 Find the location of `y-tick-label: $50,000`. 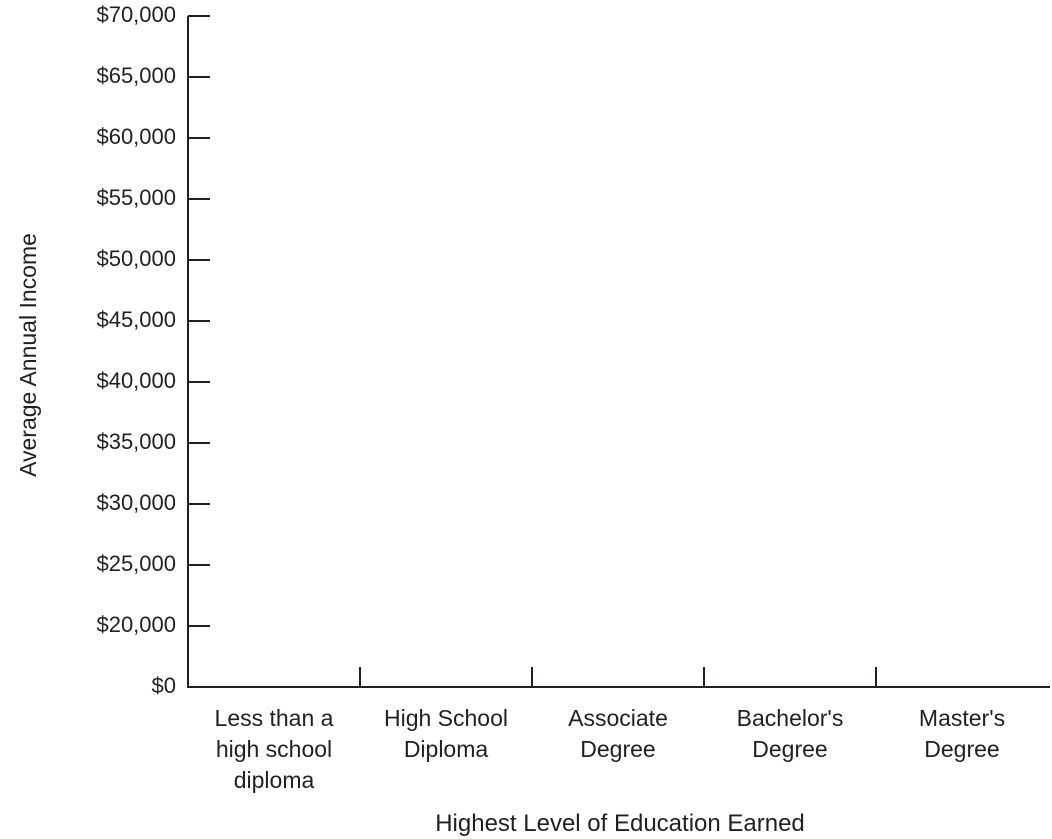

y-tick-label: $50,000 is located at coordinates (136, 258).